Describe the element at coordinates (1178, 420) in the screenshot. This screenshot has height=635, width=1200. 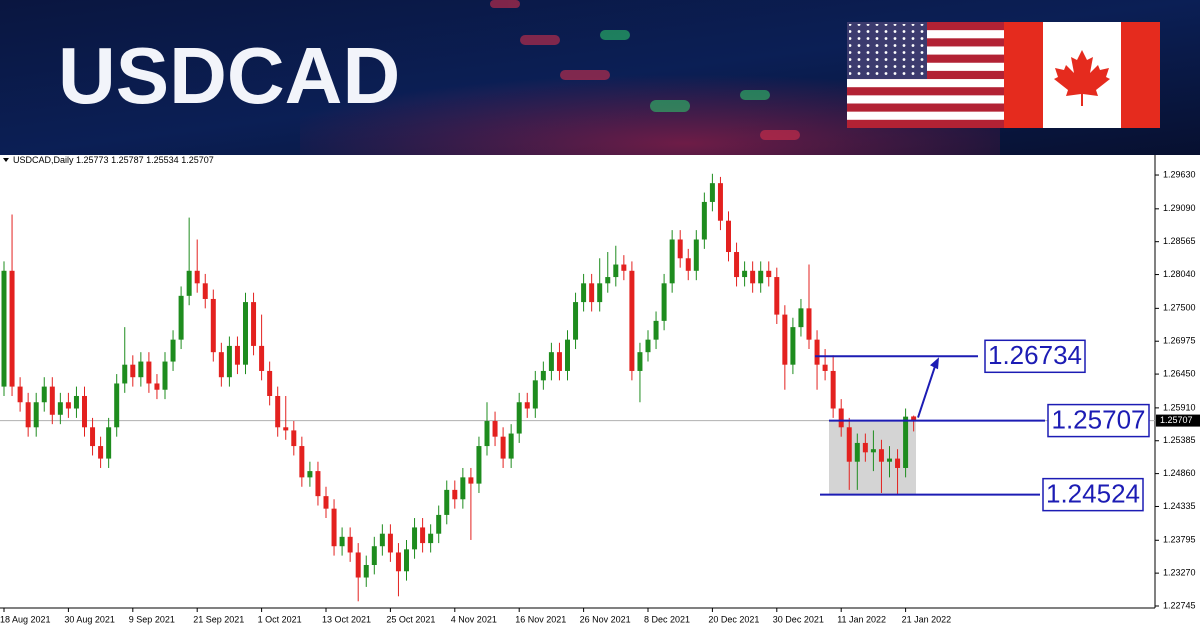
I see `price-tag` at that location.